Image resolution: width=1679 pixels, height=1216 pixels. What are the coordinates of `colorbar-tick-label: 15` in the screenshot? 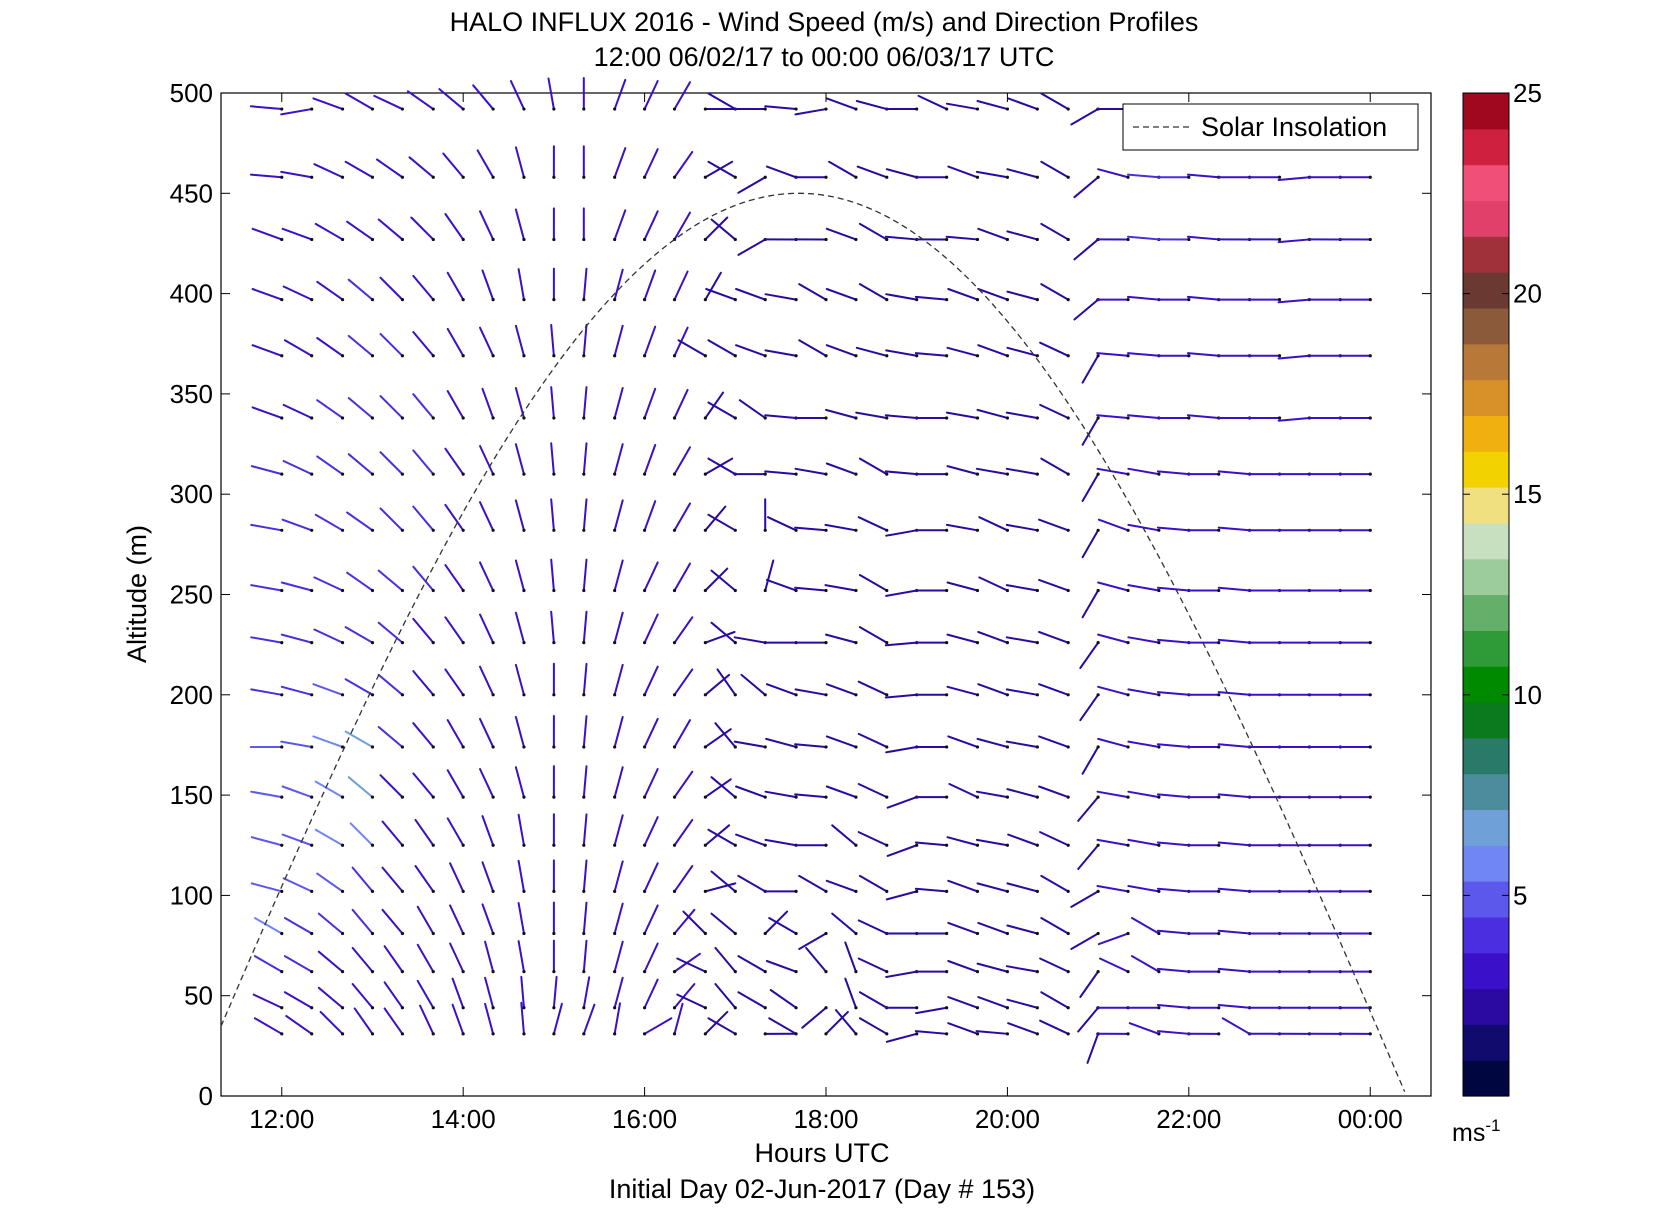 It's located at (1527, 494).